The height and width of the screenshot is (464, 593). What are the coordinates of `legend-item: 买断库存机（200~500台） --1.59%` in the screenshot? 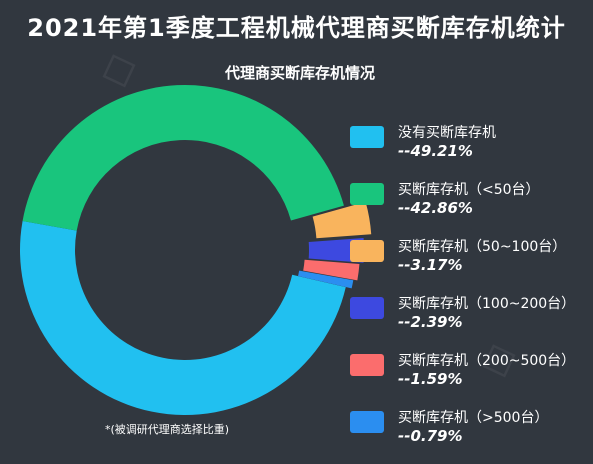 It's located at (470, 378).